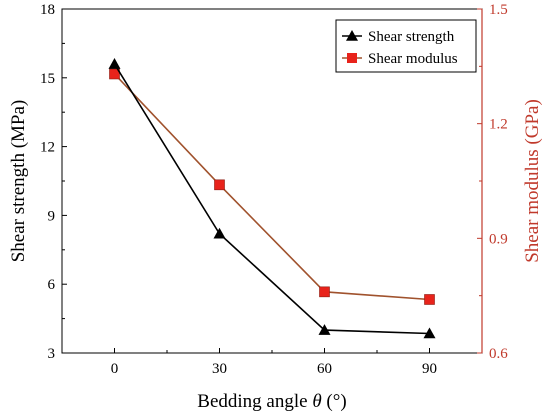  I want to click on left-y-axis: 3 6 9 12 15 18, so click(53, 182).